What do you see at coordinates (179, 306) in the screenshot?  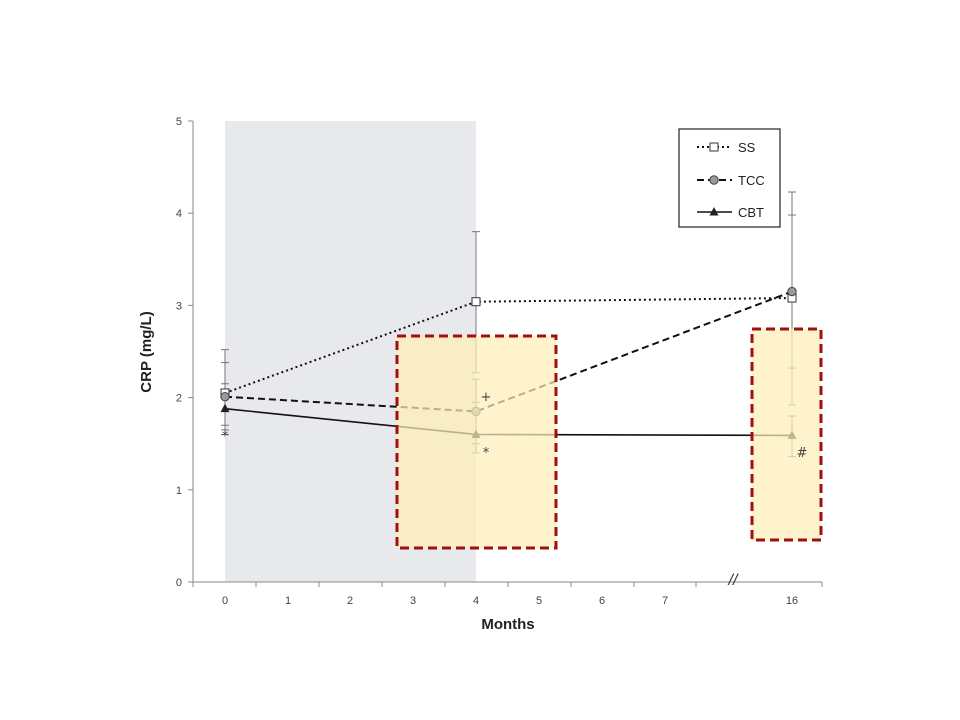 I see `y-tick-label: 3` at bounding box center [179, 306].